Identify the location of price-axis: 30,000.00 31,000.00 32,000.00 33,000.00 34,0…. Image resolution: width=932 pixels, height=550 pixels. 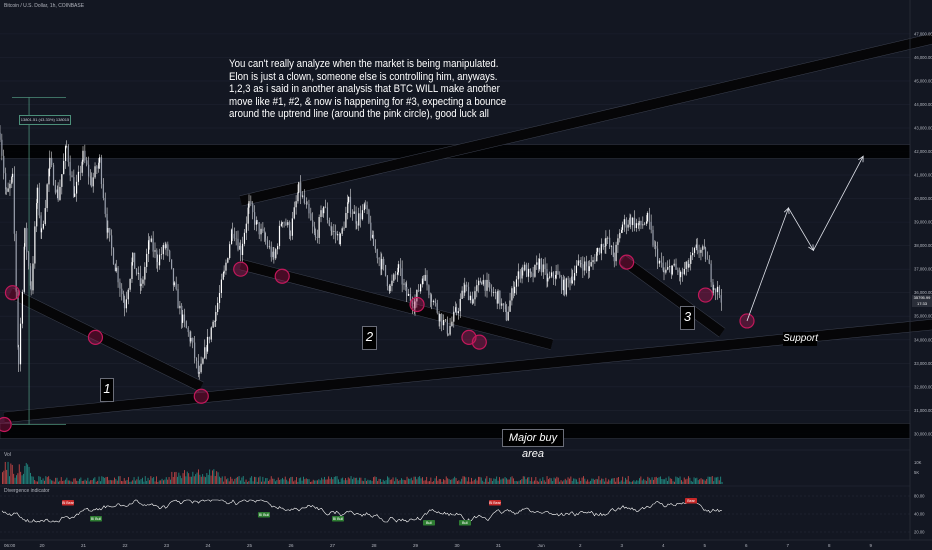
(920, 270).